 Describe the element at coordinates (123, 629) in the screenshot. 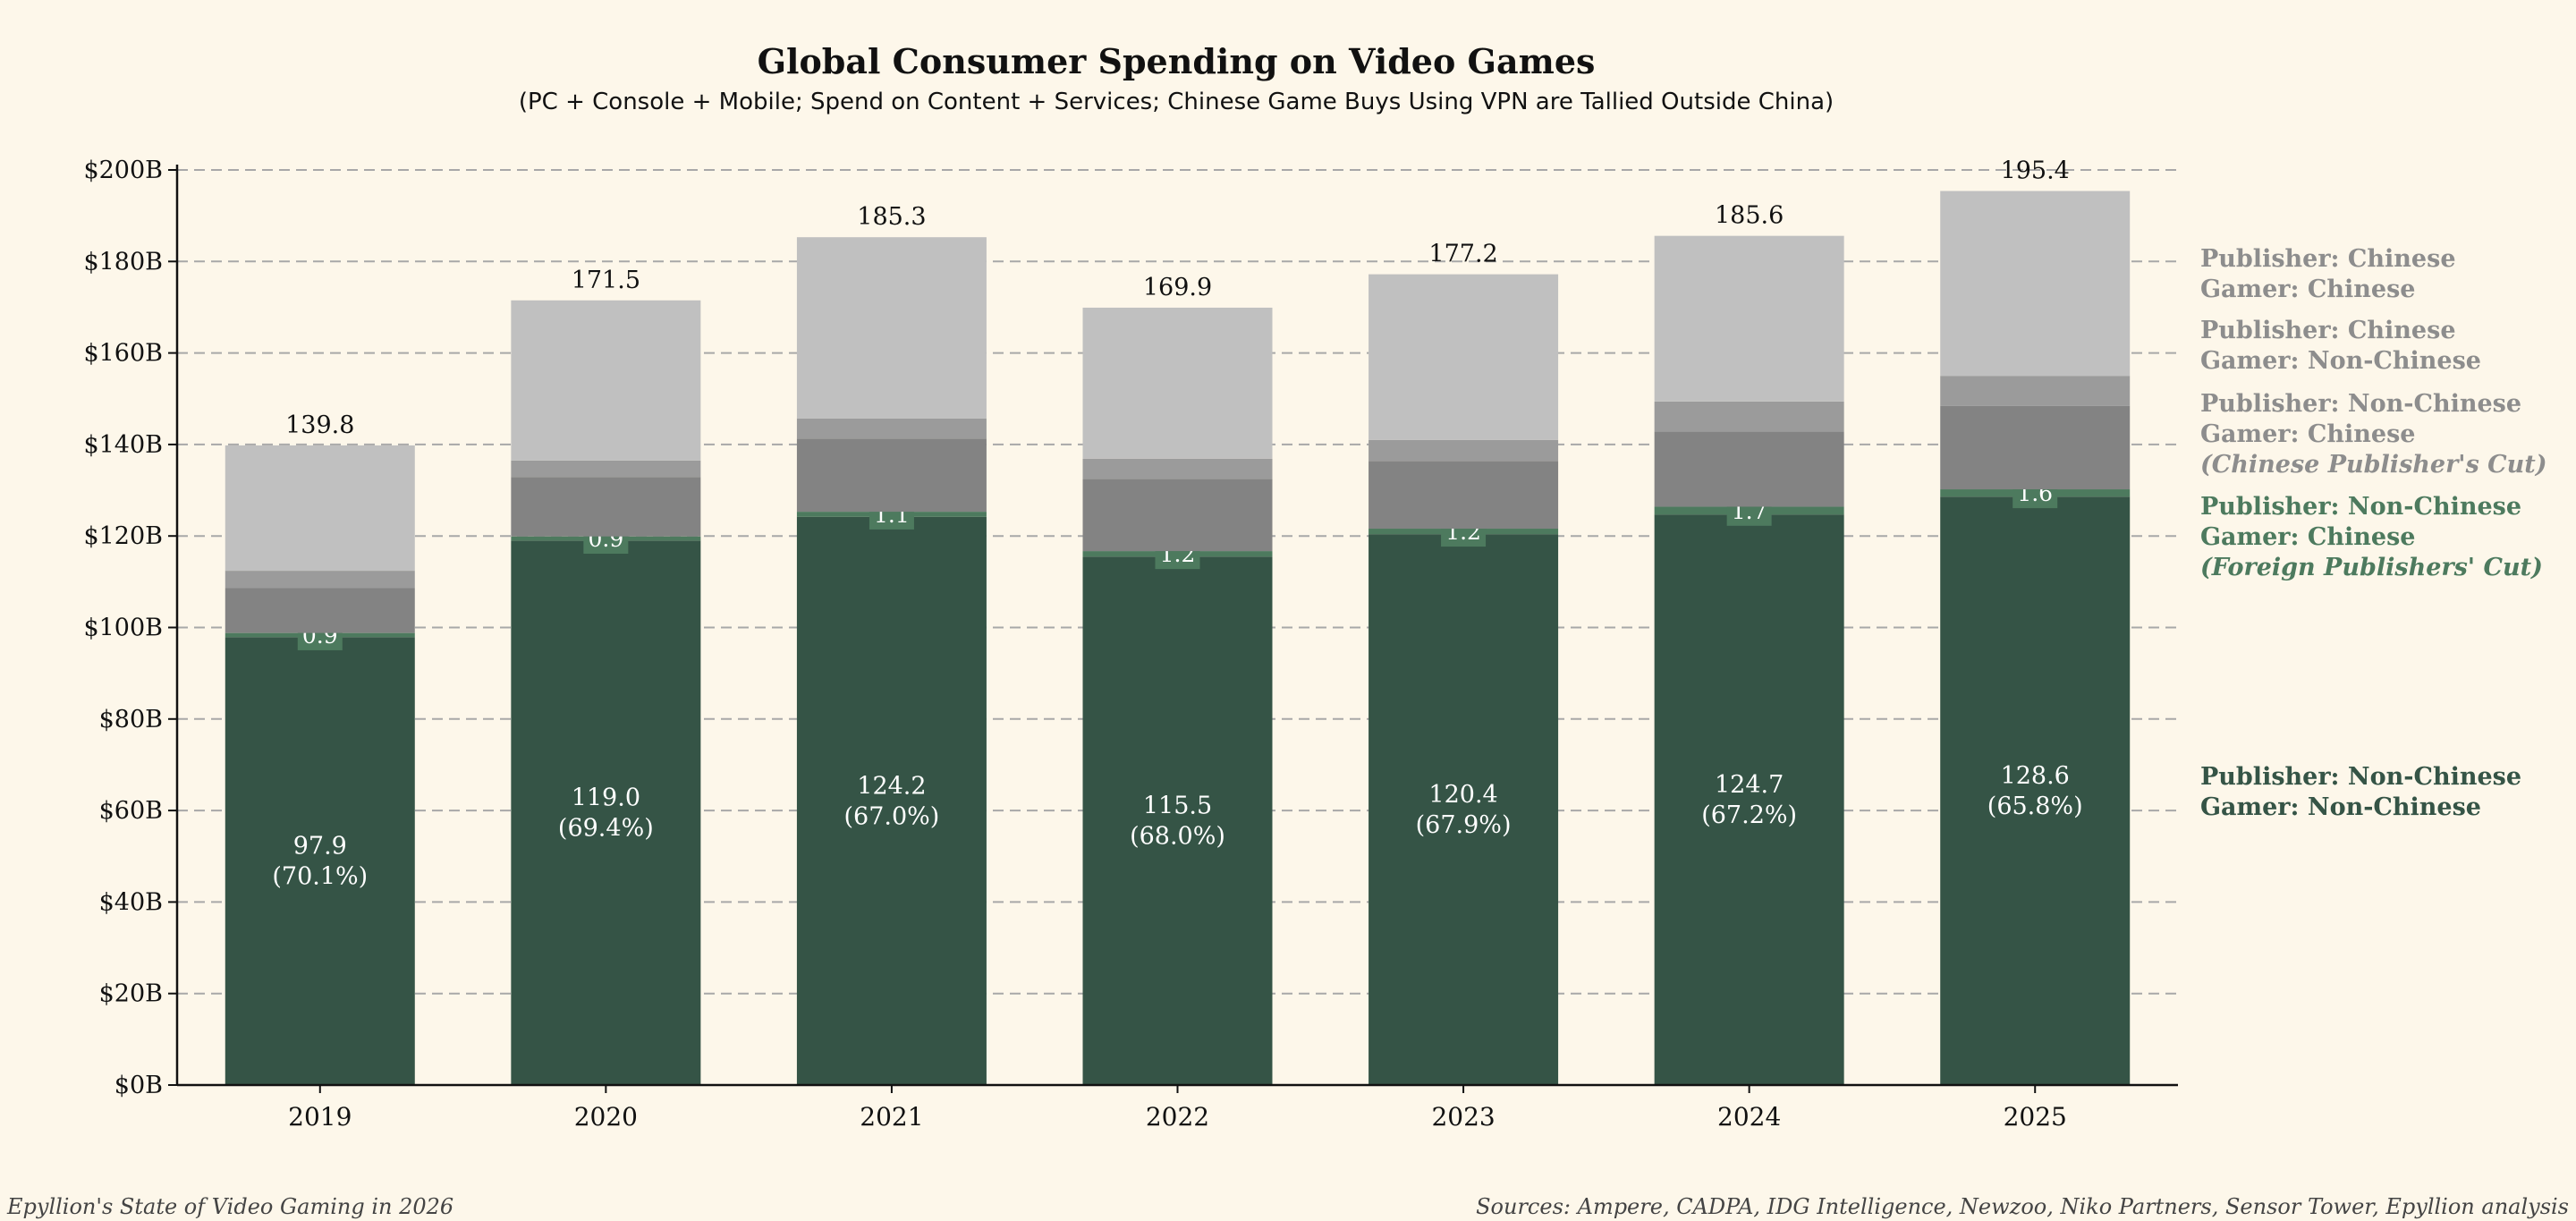

I see `y-tick-label: $100B` at that location.